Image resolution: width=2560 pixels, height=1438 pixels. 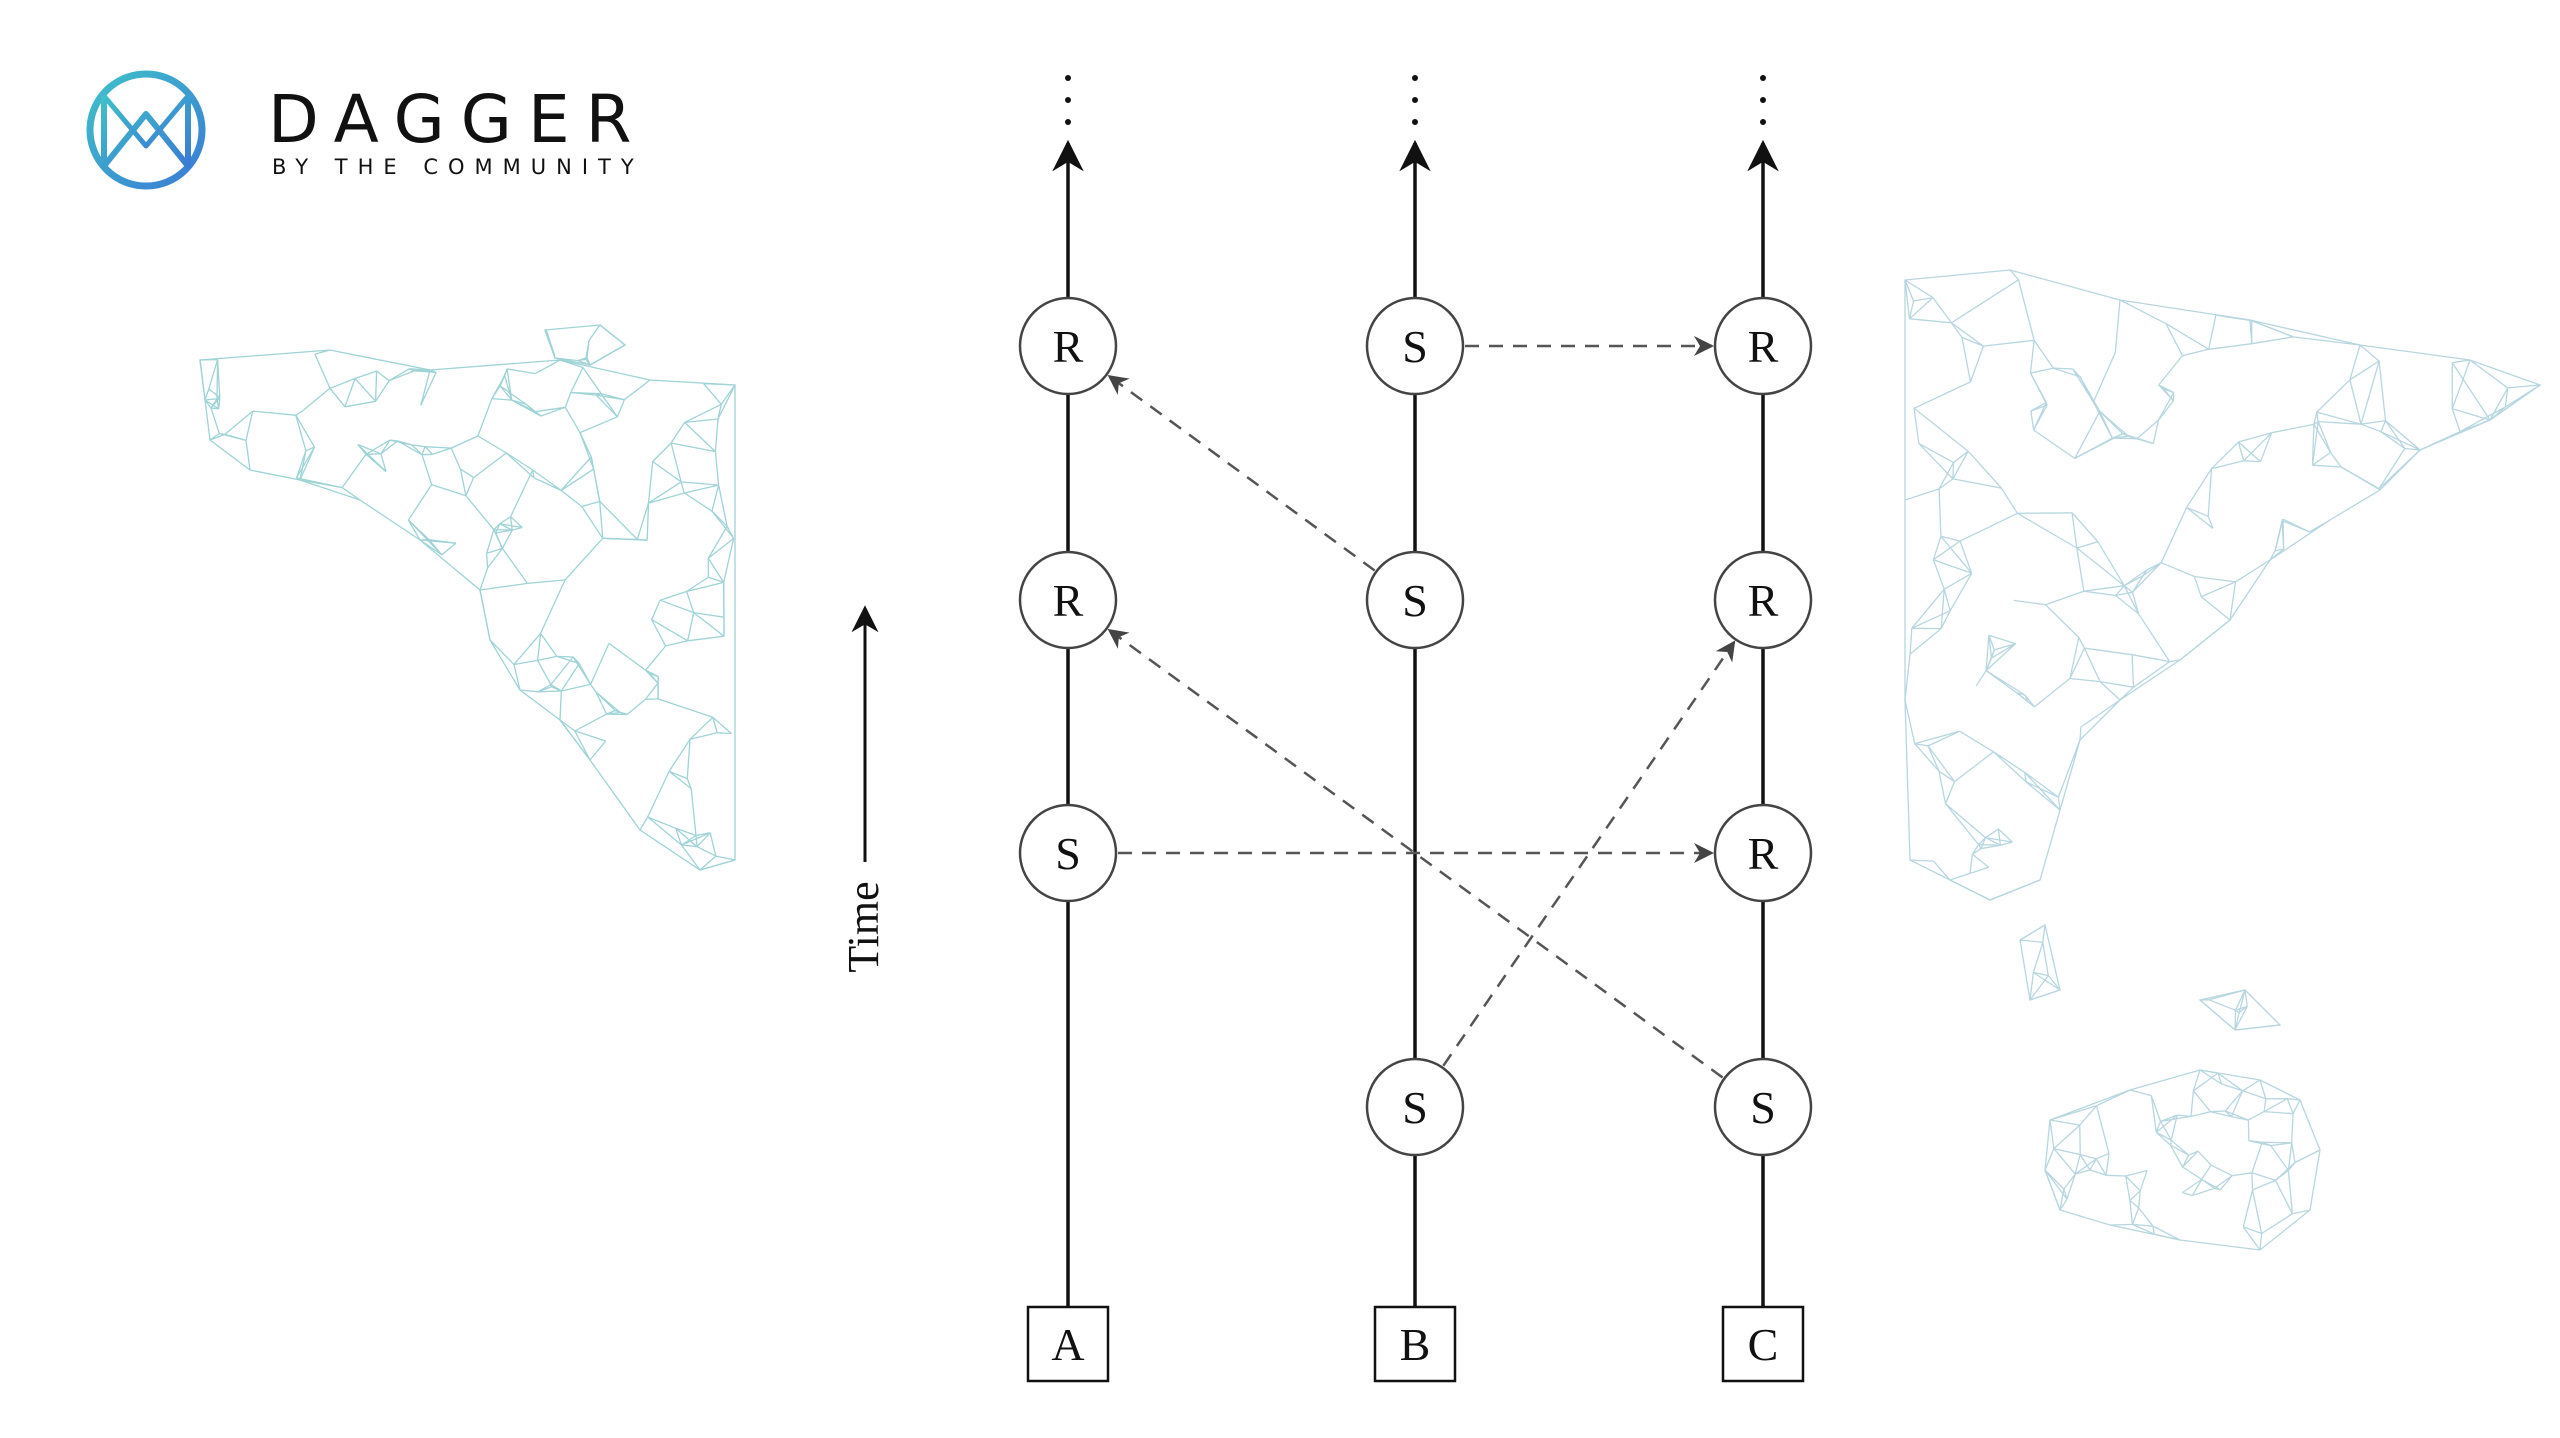 What do you see at coordinates (146, 130) in the screenshot?
I see `dagger-m-logo-icon` at bounding box center [146, 130].